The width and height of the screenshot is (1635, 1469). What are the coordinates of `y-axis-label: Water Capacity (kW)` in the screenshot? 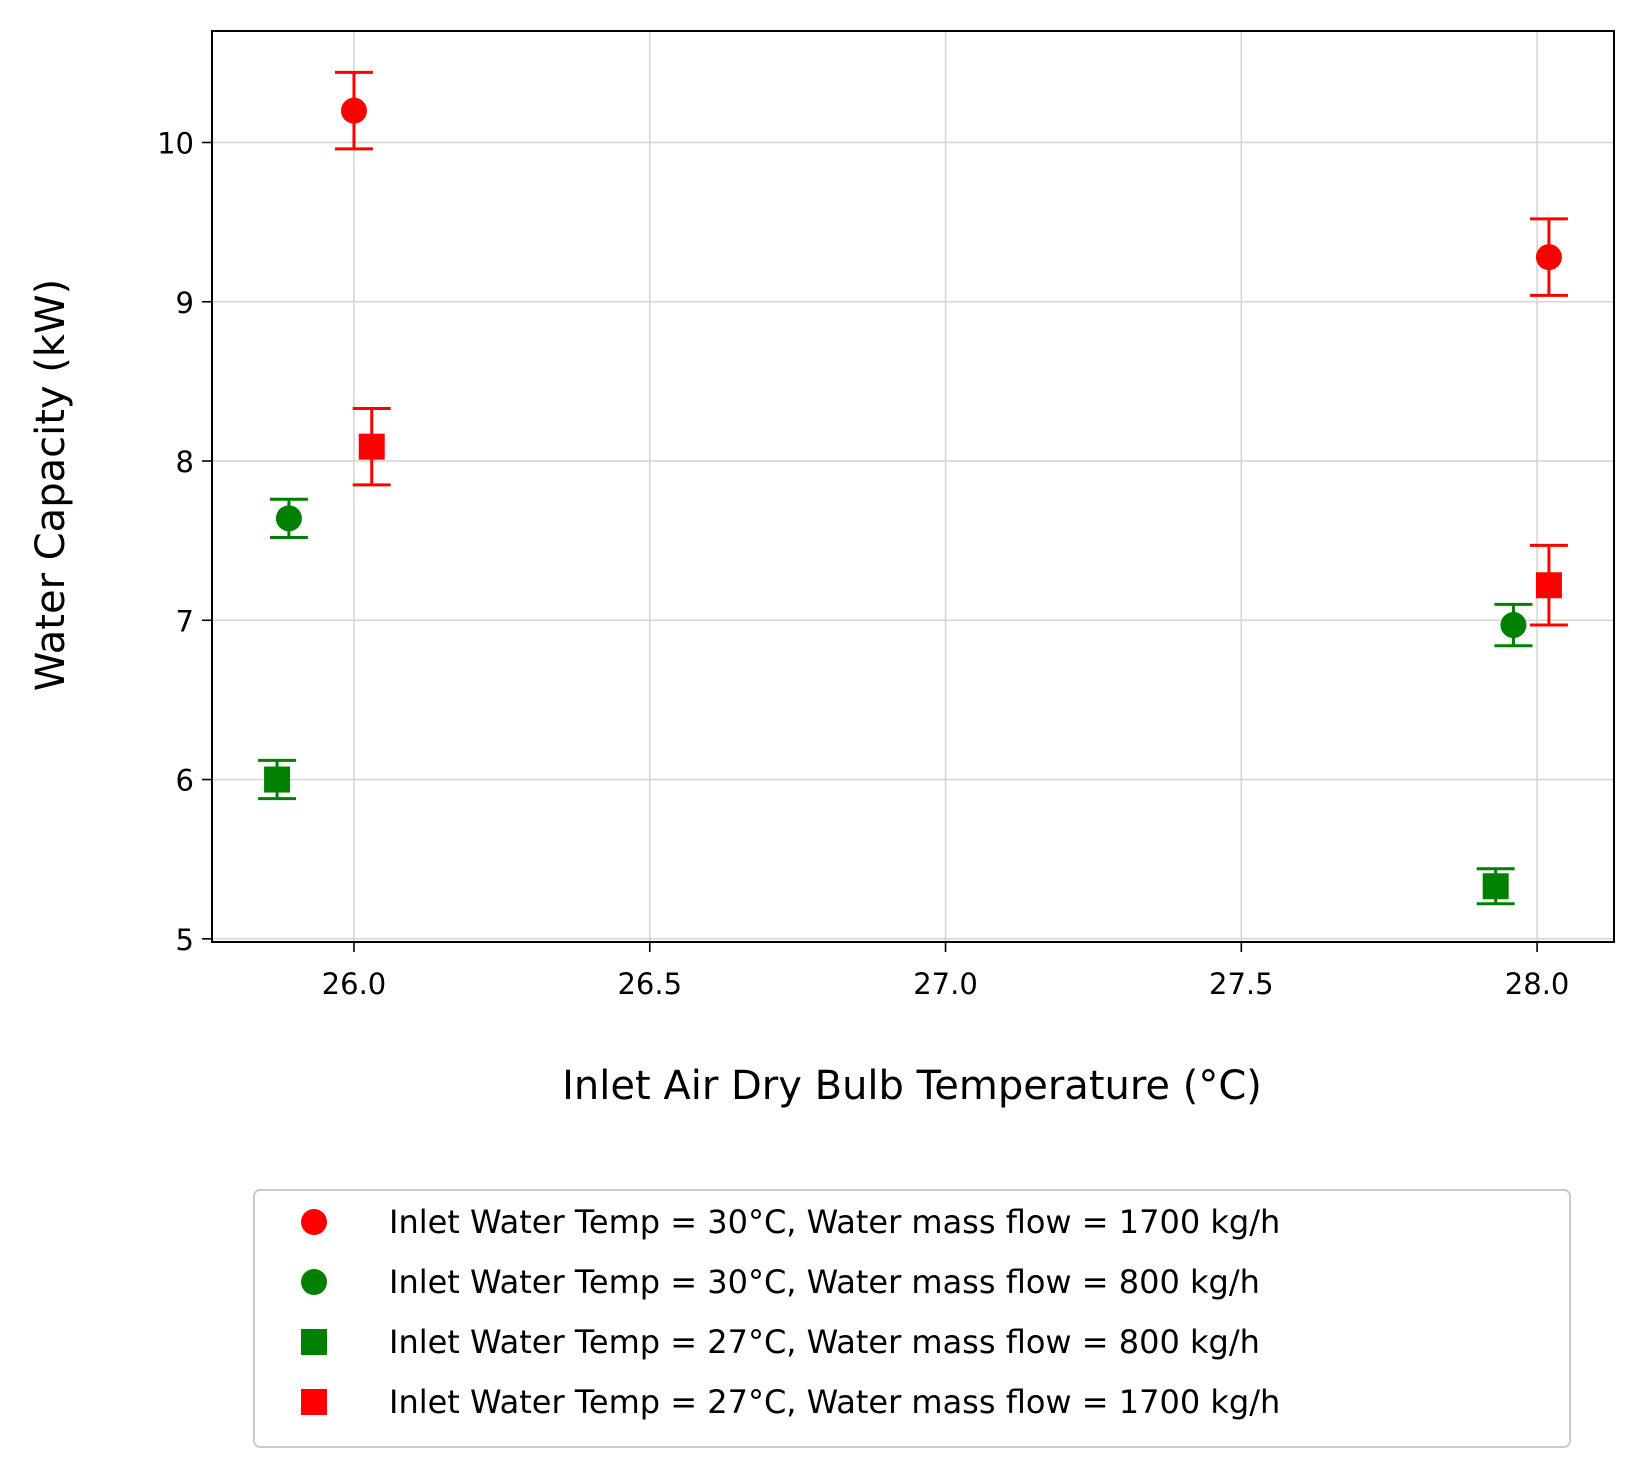 It's located at (51, 485).